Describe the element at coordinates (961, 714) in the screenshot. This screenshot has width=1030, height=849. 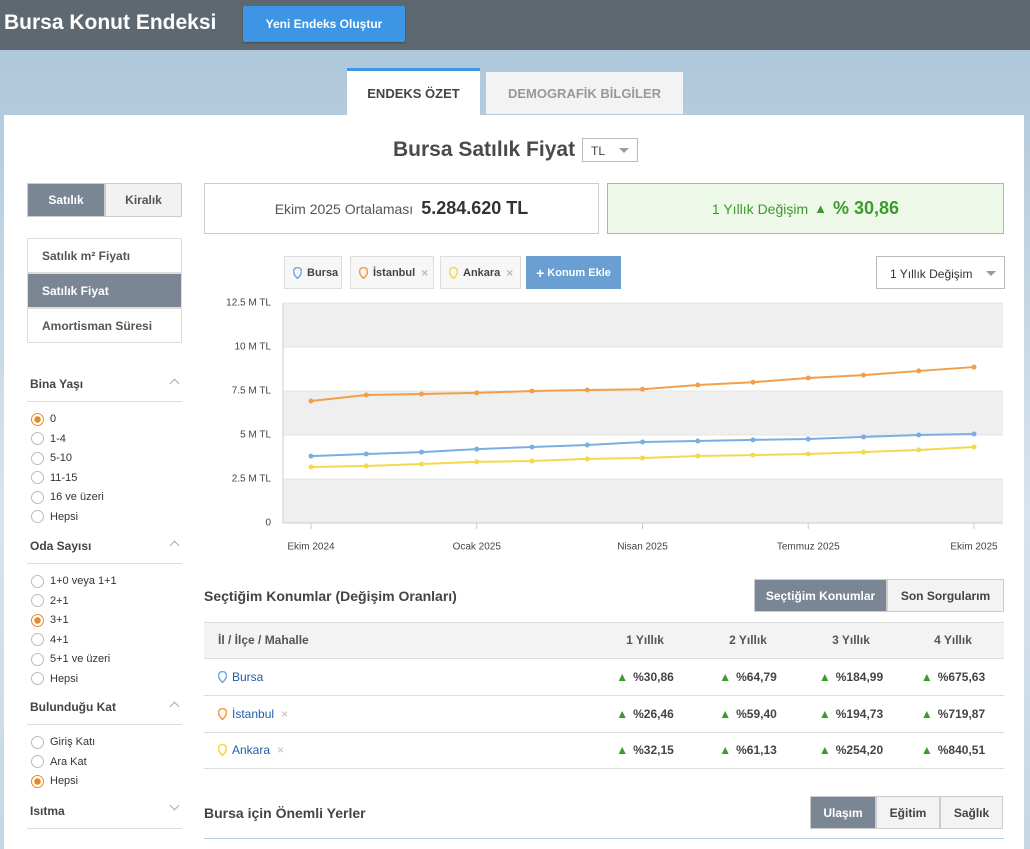
I see `change-value: %719,87` at that location.